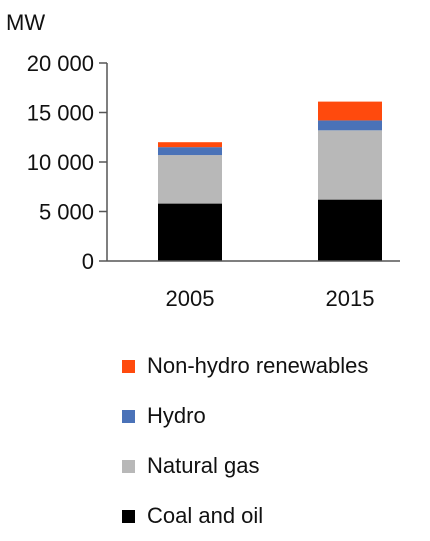  What do you see at coordinates (176, 415) in the screenshot?
I see `legend-label: Hydro` at bounding box center [176, 415].